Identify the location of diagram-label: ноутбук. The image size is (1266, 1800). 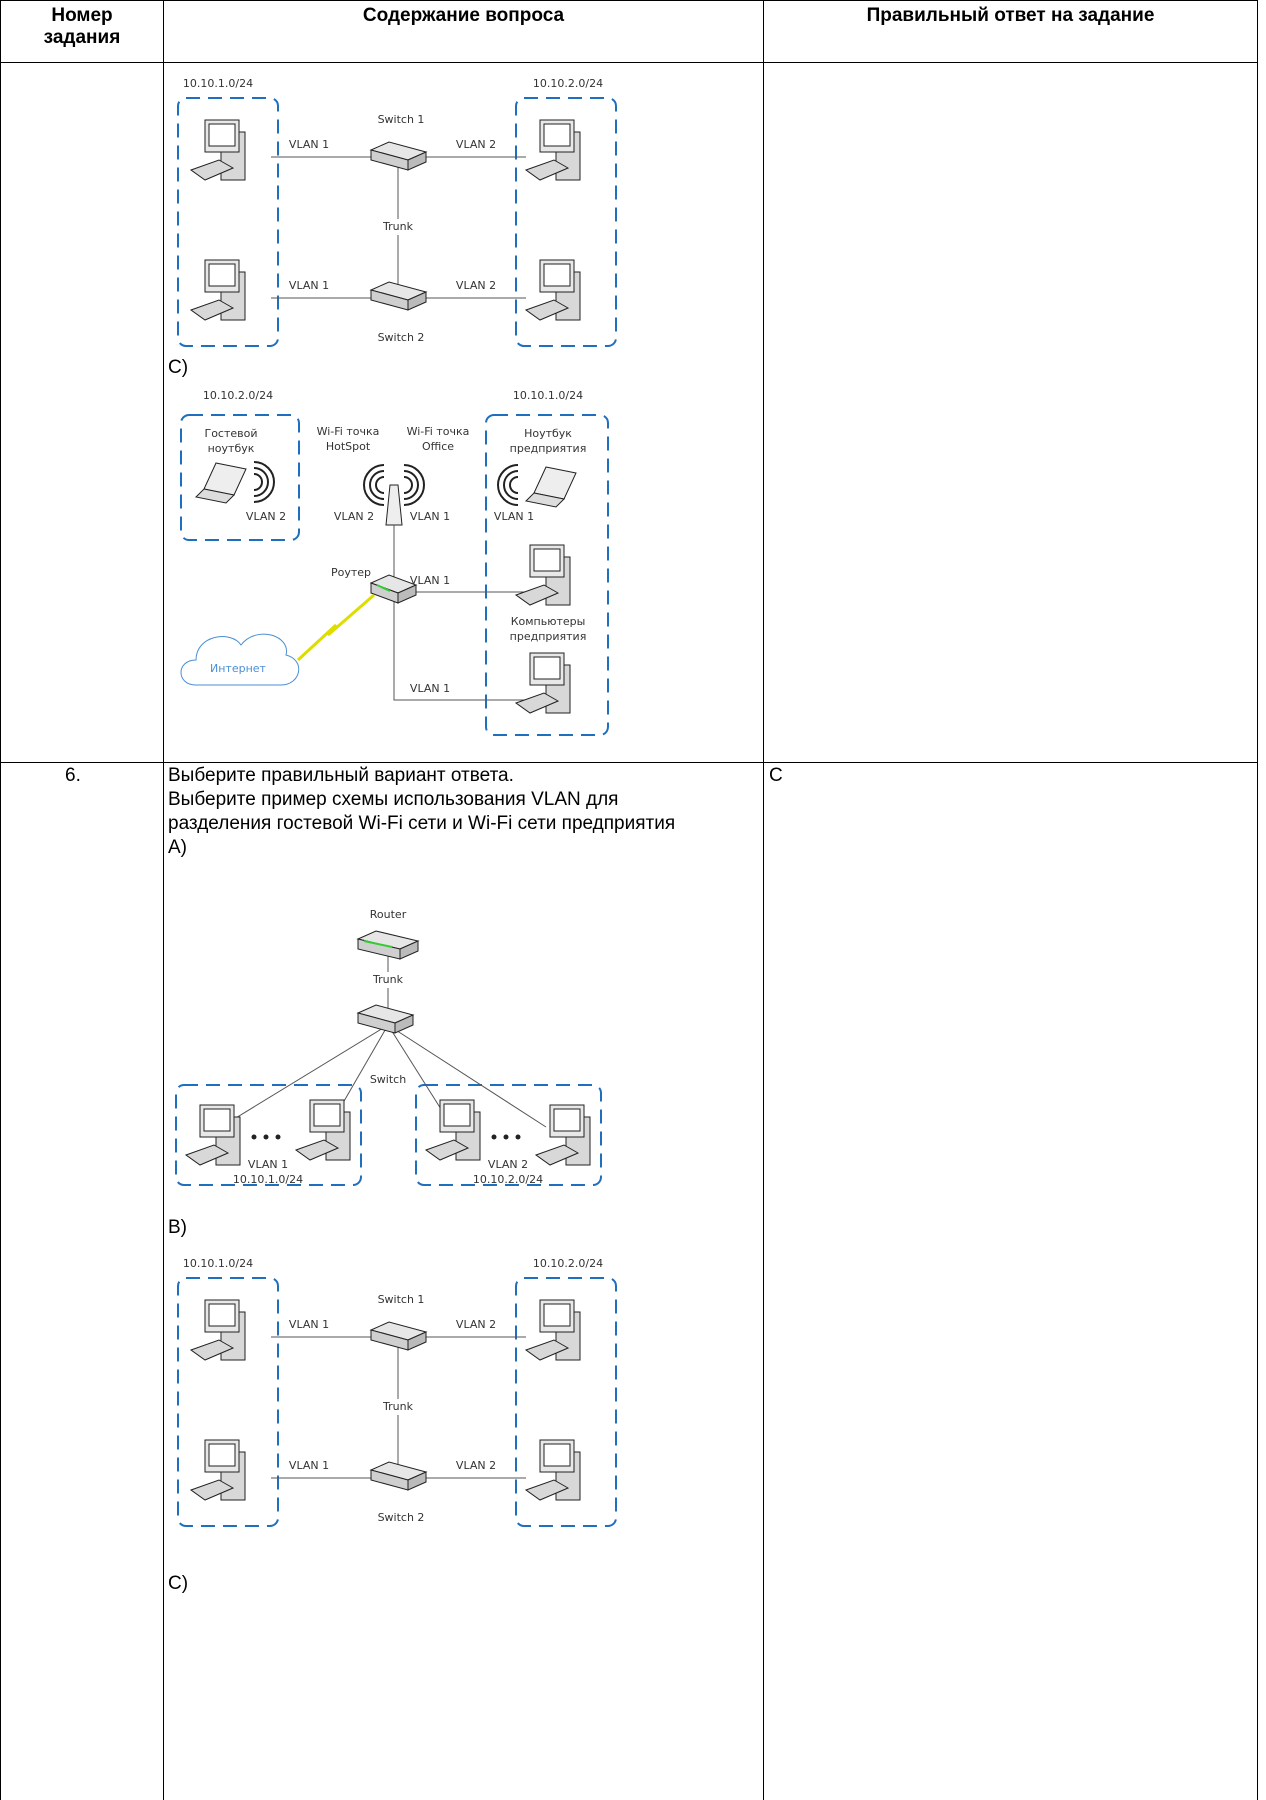
(231, 448).